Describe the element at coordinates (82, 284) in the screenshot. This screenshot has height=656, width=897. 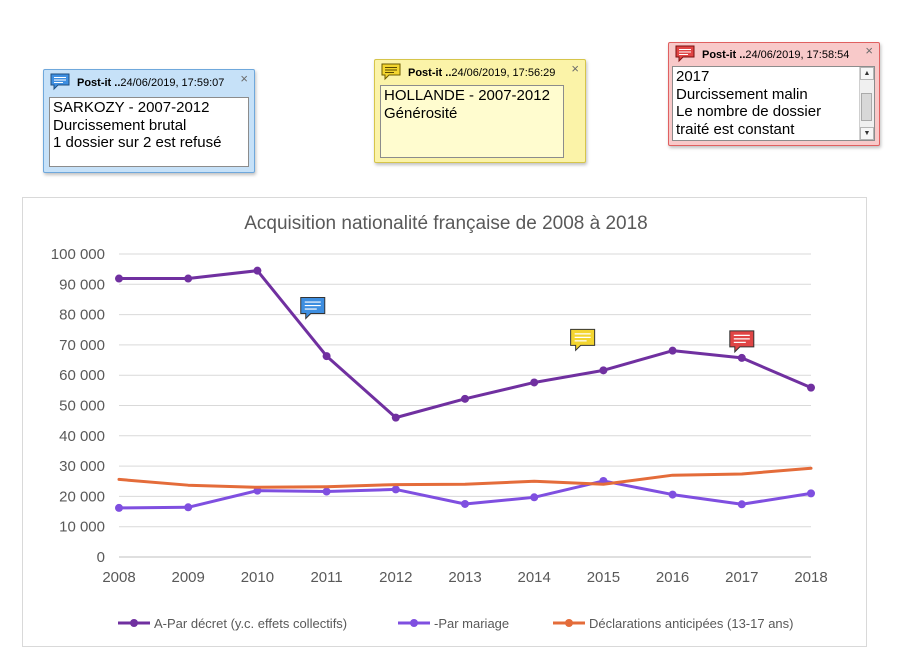
I see `y-tick-label: 90 000` at that location.